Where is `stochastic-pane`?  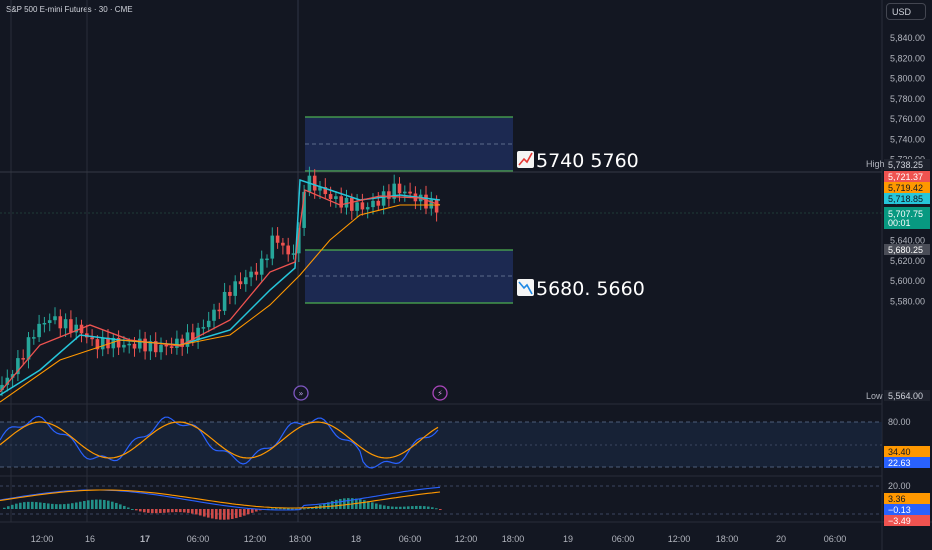 stochastic-pane is located at coordinates (441, 442).